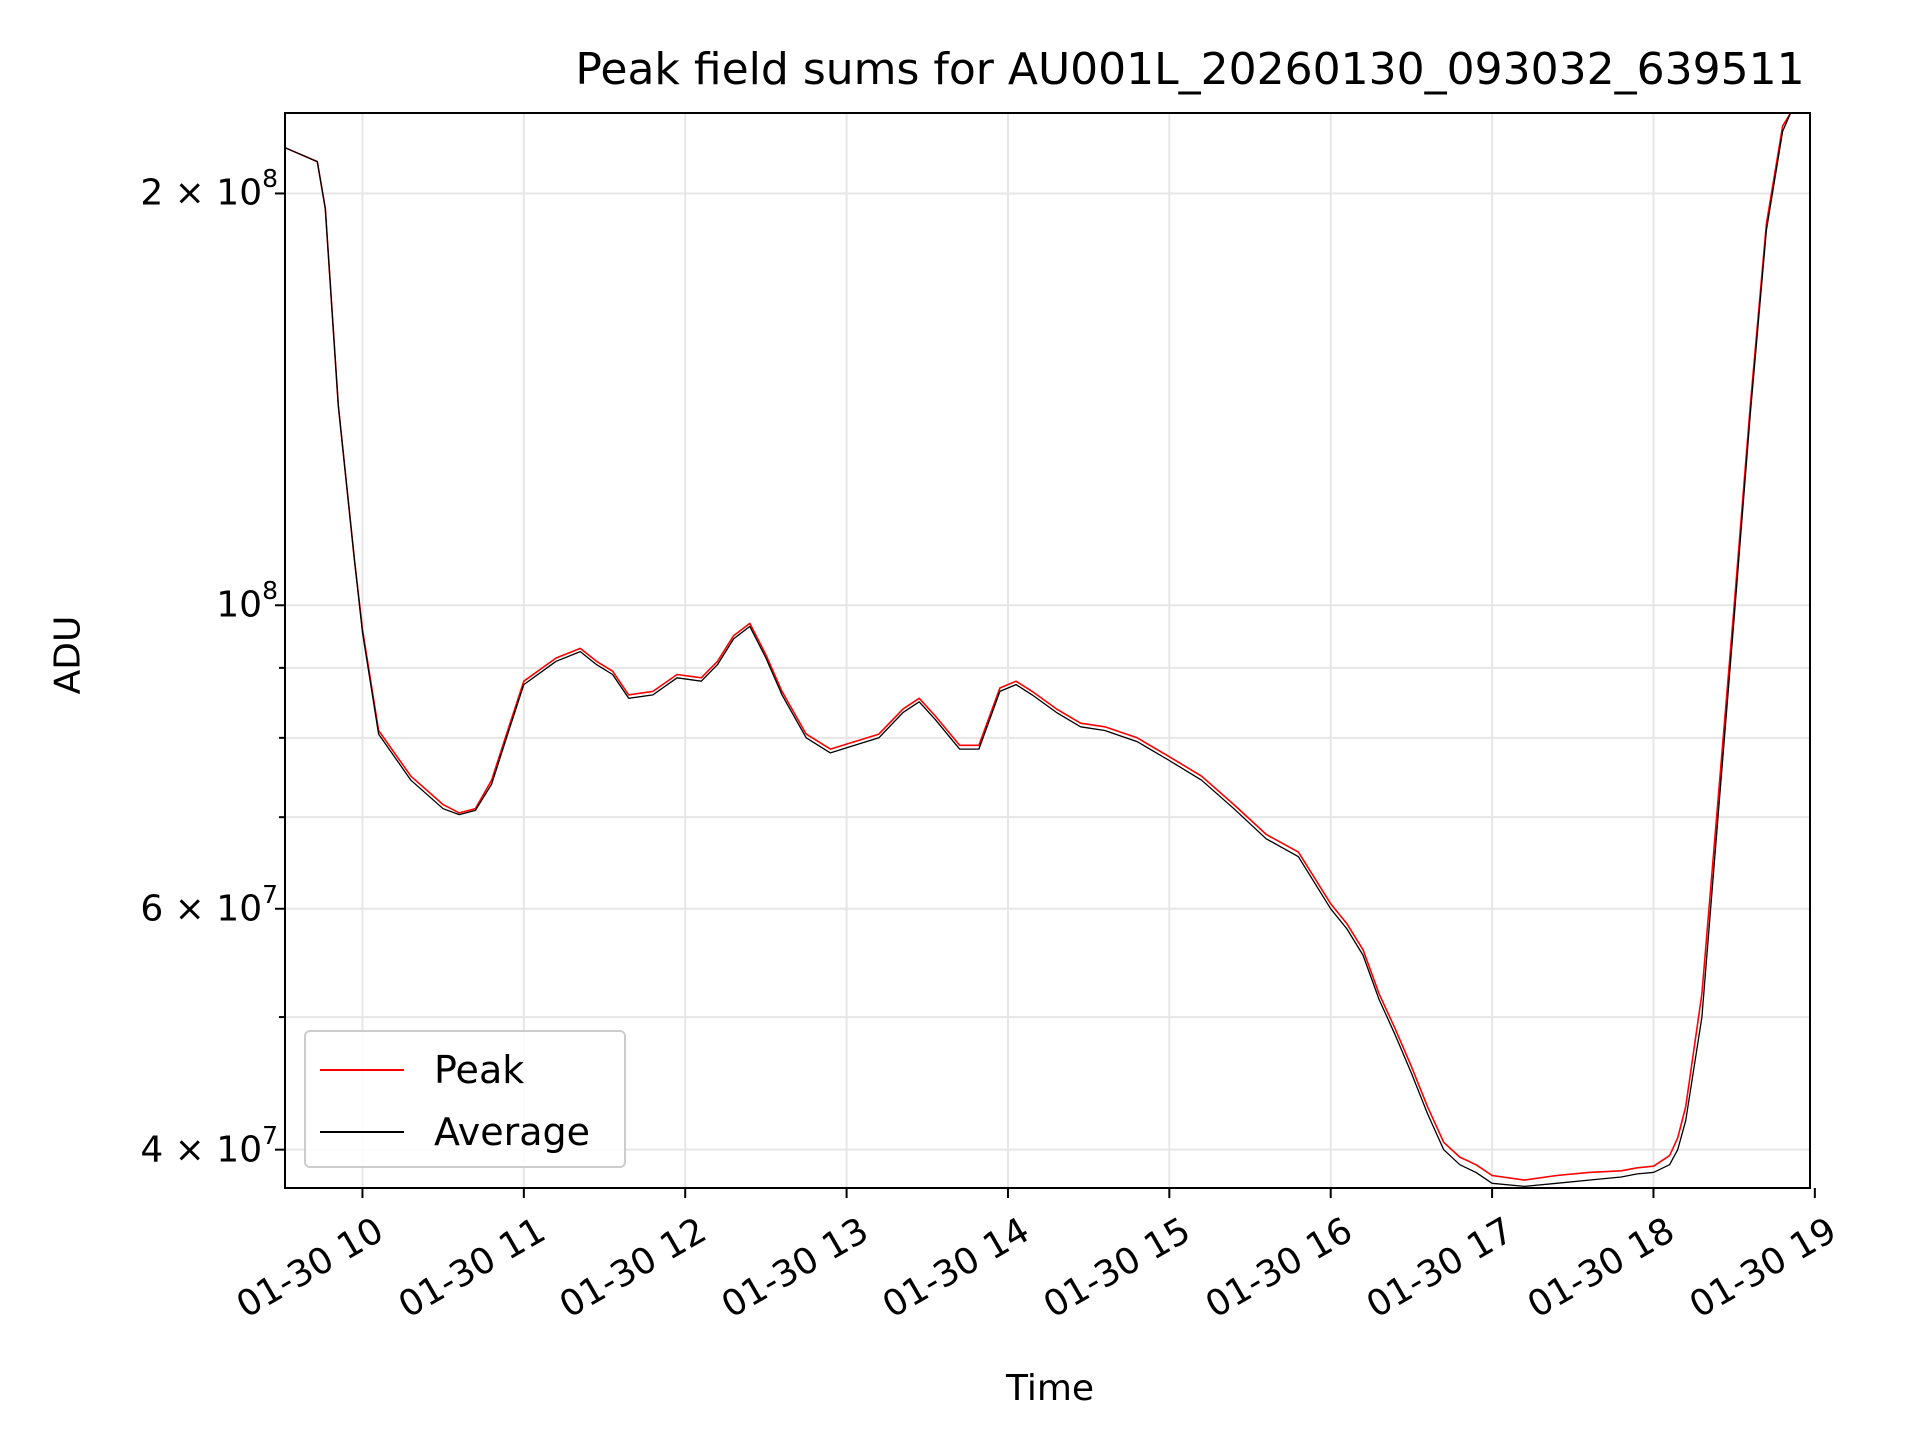 This screenshot has height=1440, width=1920. I want to click on y-tick-label: 108, so click(247, 602).